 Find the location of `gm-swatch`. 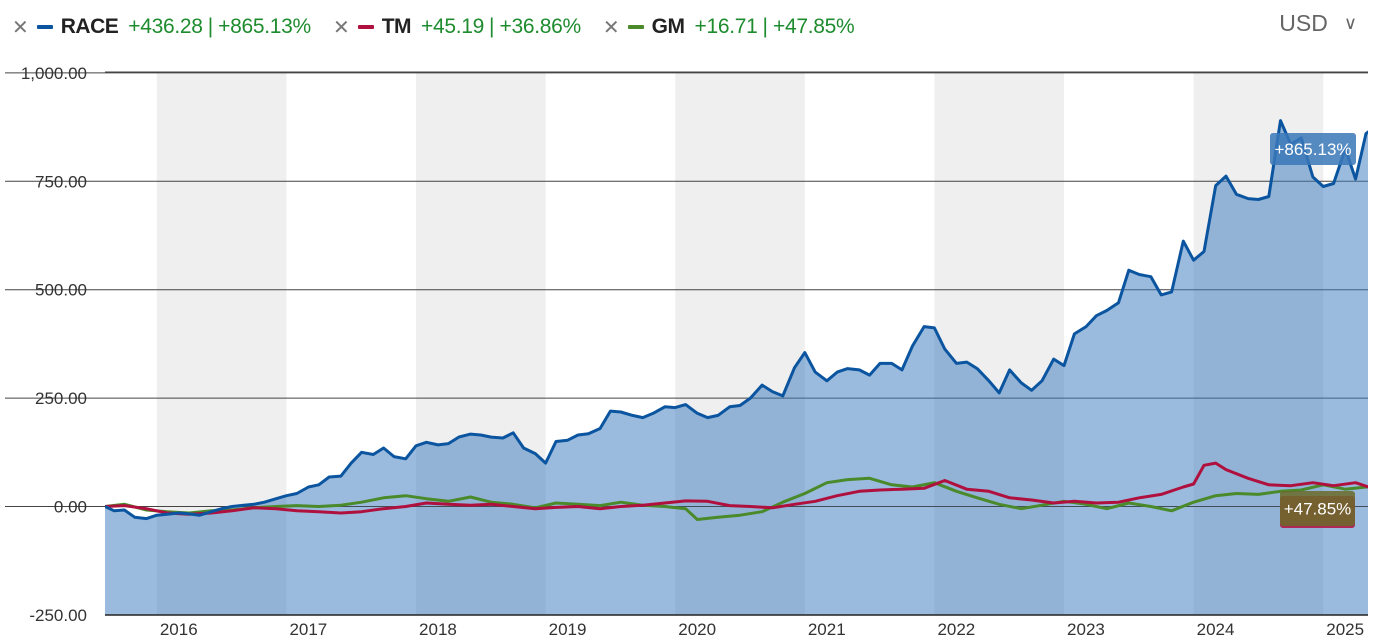

gm-swatch is located at coordinates (635, 27).